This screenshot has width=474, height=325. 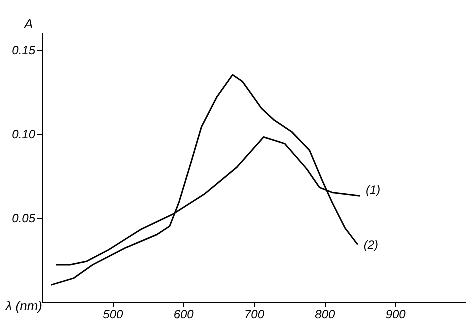 I want to click on y-tick-label: 0.10, so click(x=24, y=134).